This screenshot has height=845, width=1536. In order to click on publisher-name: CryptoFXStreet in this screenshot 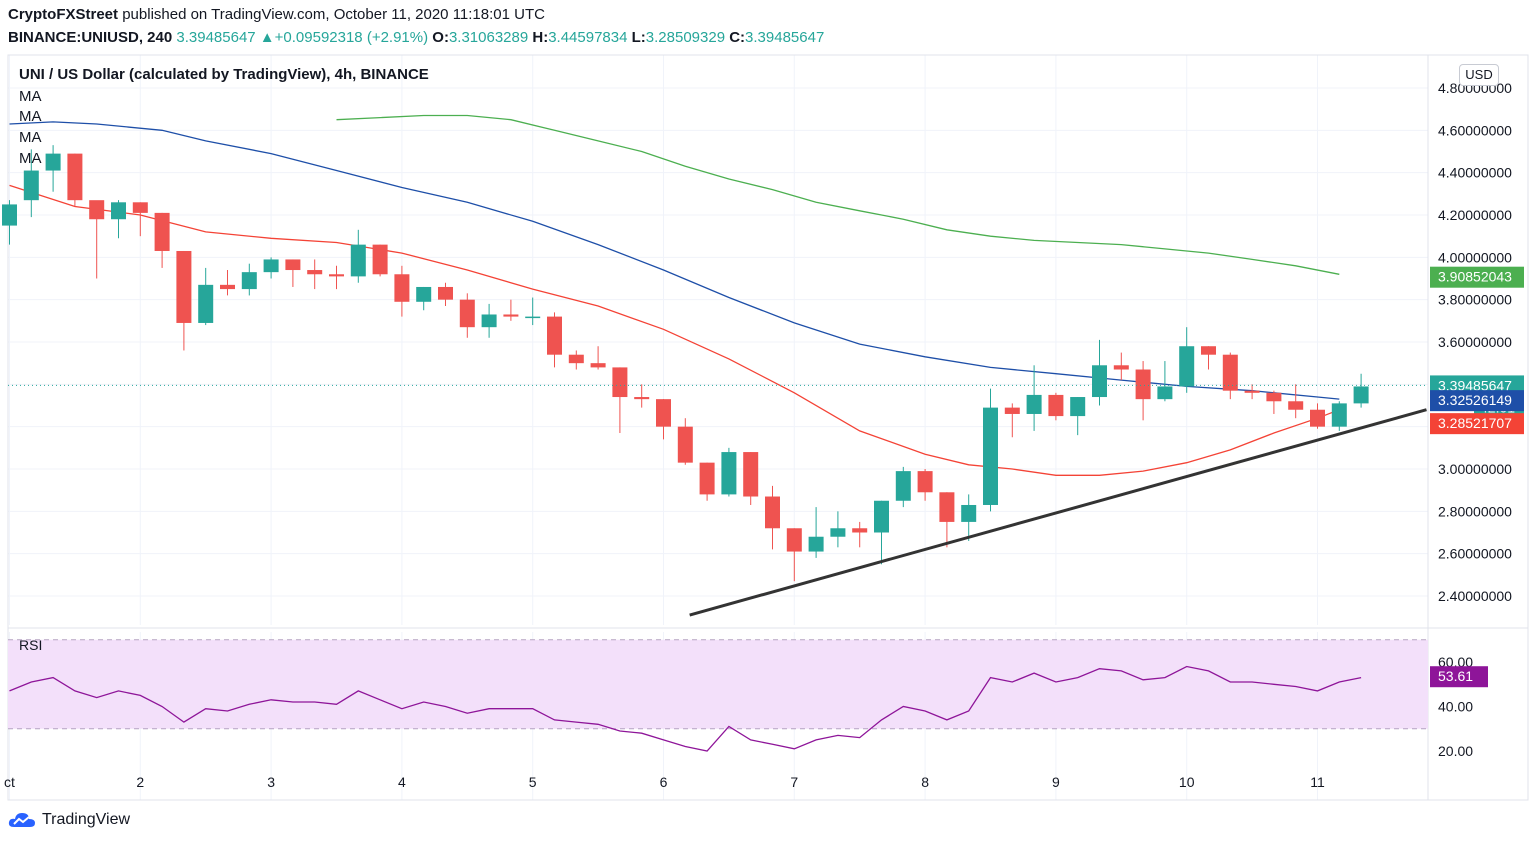, I will do `click(63, 14)`.